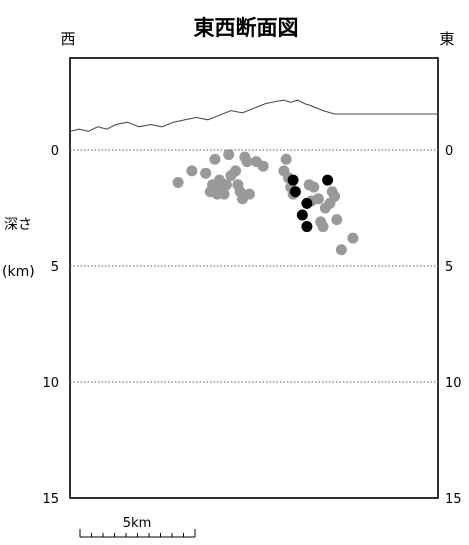  Describe the element at coordinates (50, 383) in the screenshot. I see `y-tick-label-left: 10` at that location.